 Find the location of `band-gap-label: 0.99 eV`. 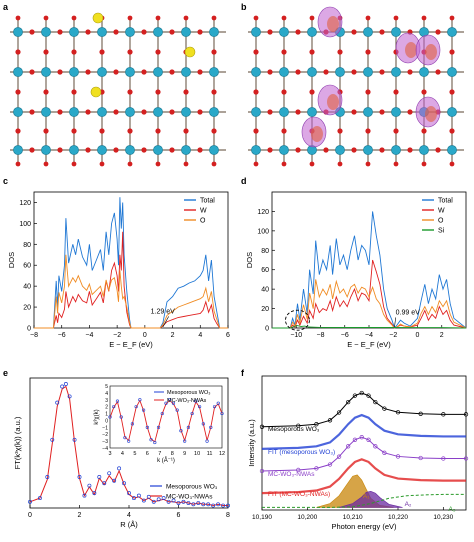

band-gap-label: 0.99 eV is located at coordinates (408, 312).